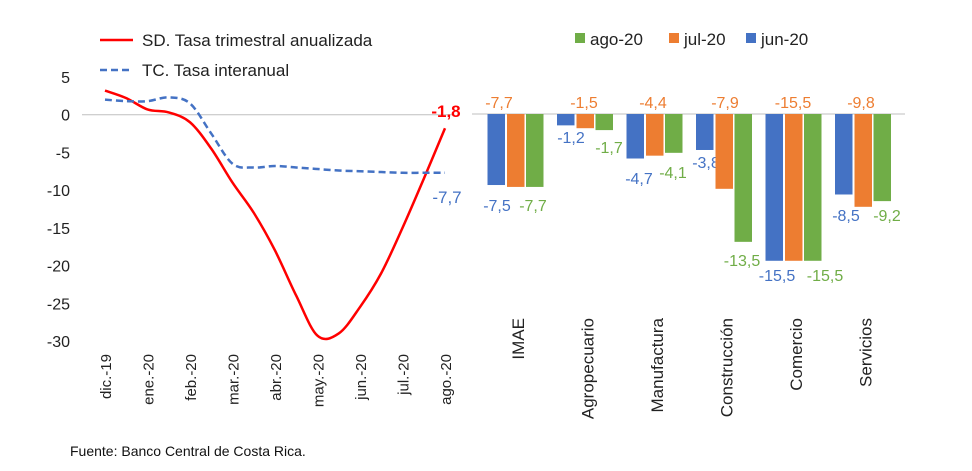  I want to click on line-y-tick-label: -15, so click(58, 229).